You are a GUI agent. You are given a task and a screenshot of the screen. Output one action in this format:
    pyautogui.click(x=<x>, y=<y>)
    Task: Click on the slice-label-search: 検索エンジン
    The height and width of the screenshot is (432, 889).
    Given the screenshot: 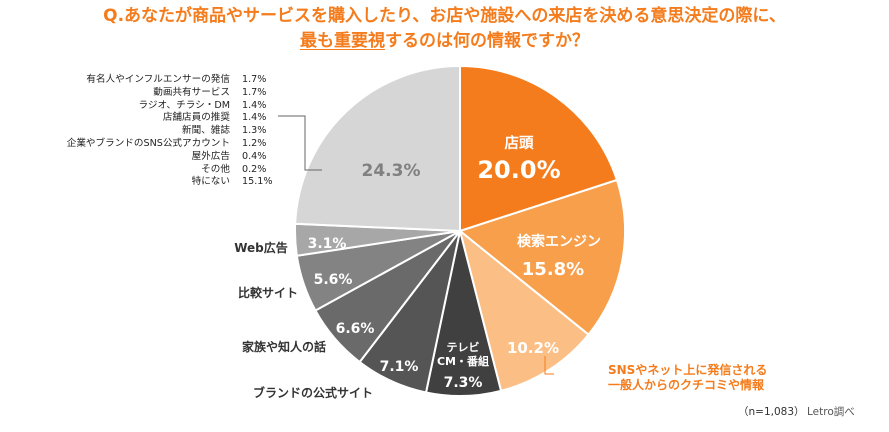 What is the action you would take?
    pyautogui.click(x=559, y=241)
    